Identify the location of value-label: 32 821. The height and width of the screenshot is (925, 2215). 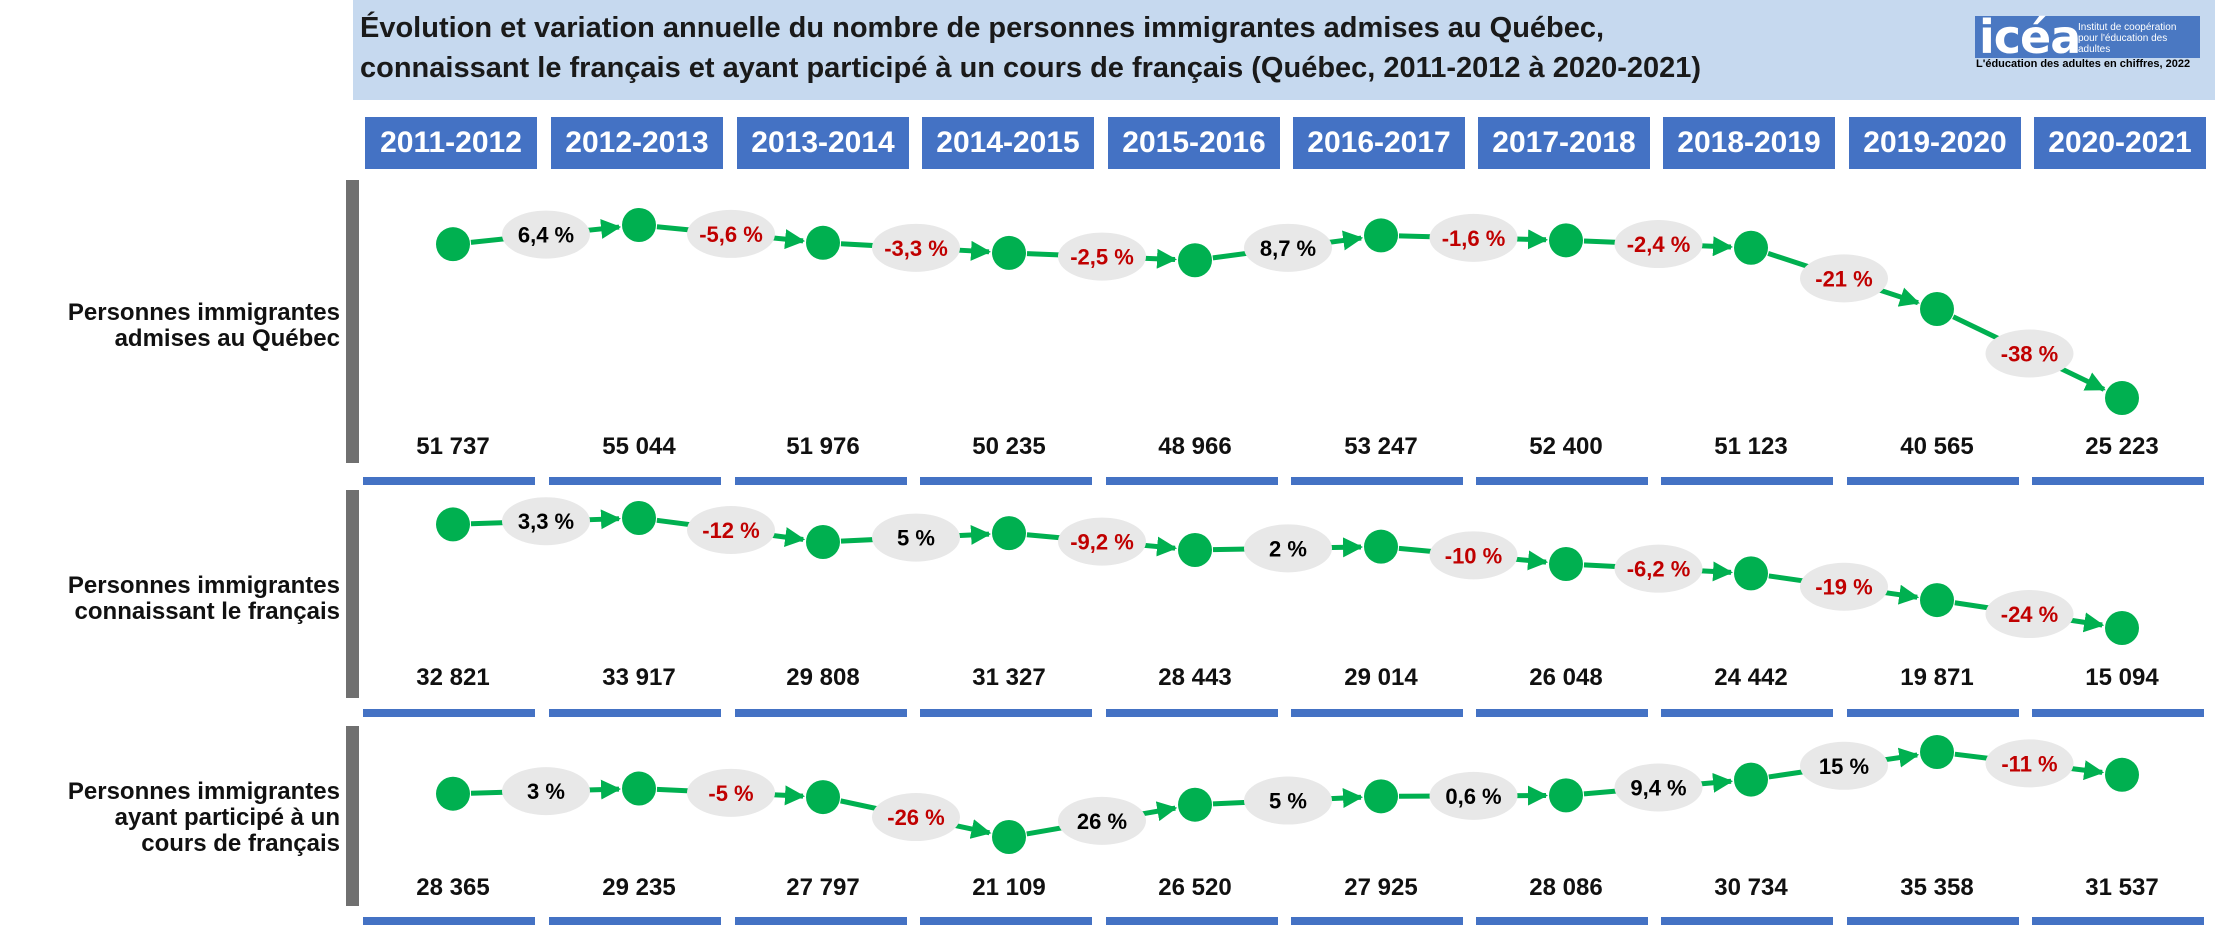
(452, 677).